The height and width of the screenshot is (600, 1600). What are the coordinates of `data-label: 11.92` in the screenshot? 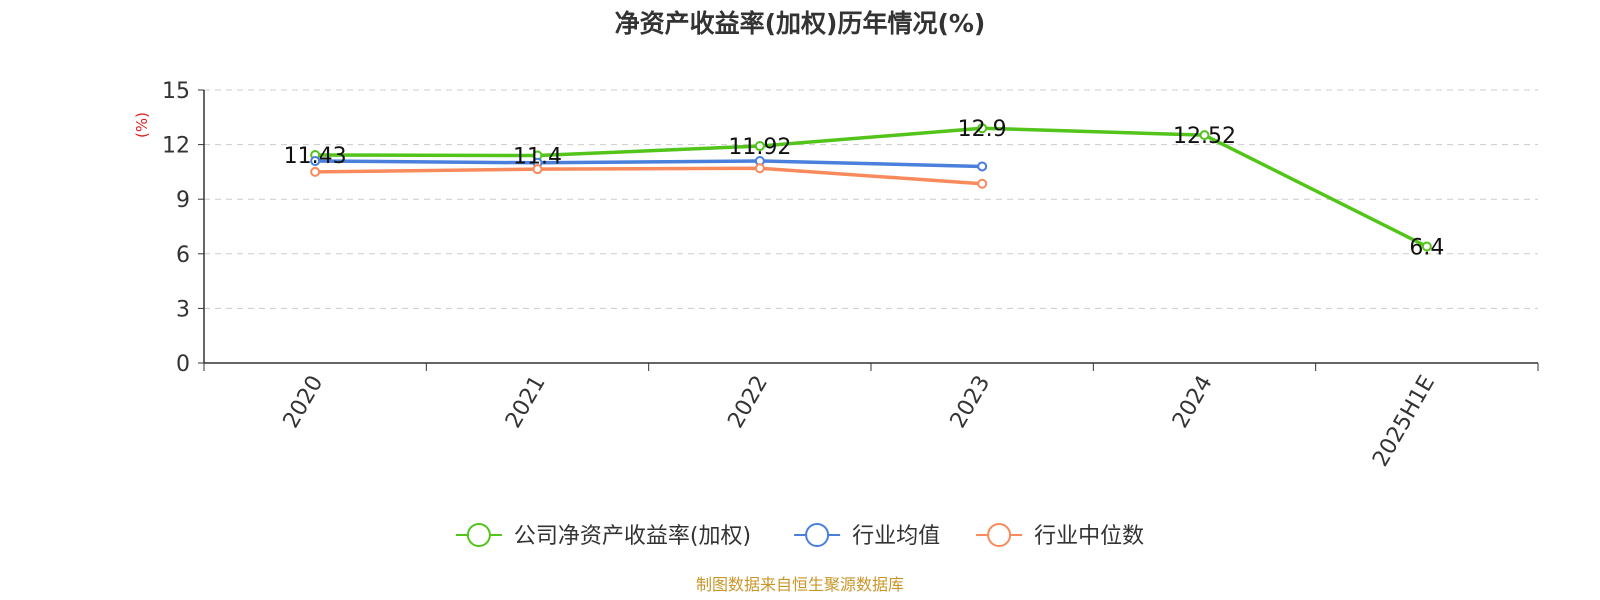 It's located at (759, 147).